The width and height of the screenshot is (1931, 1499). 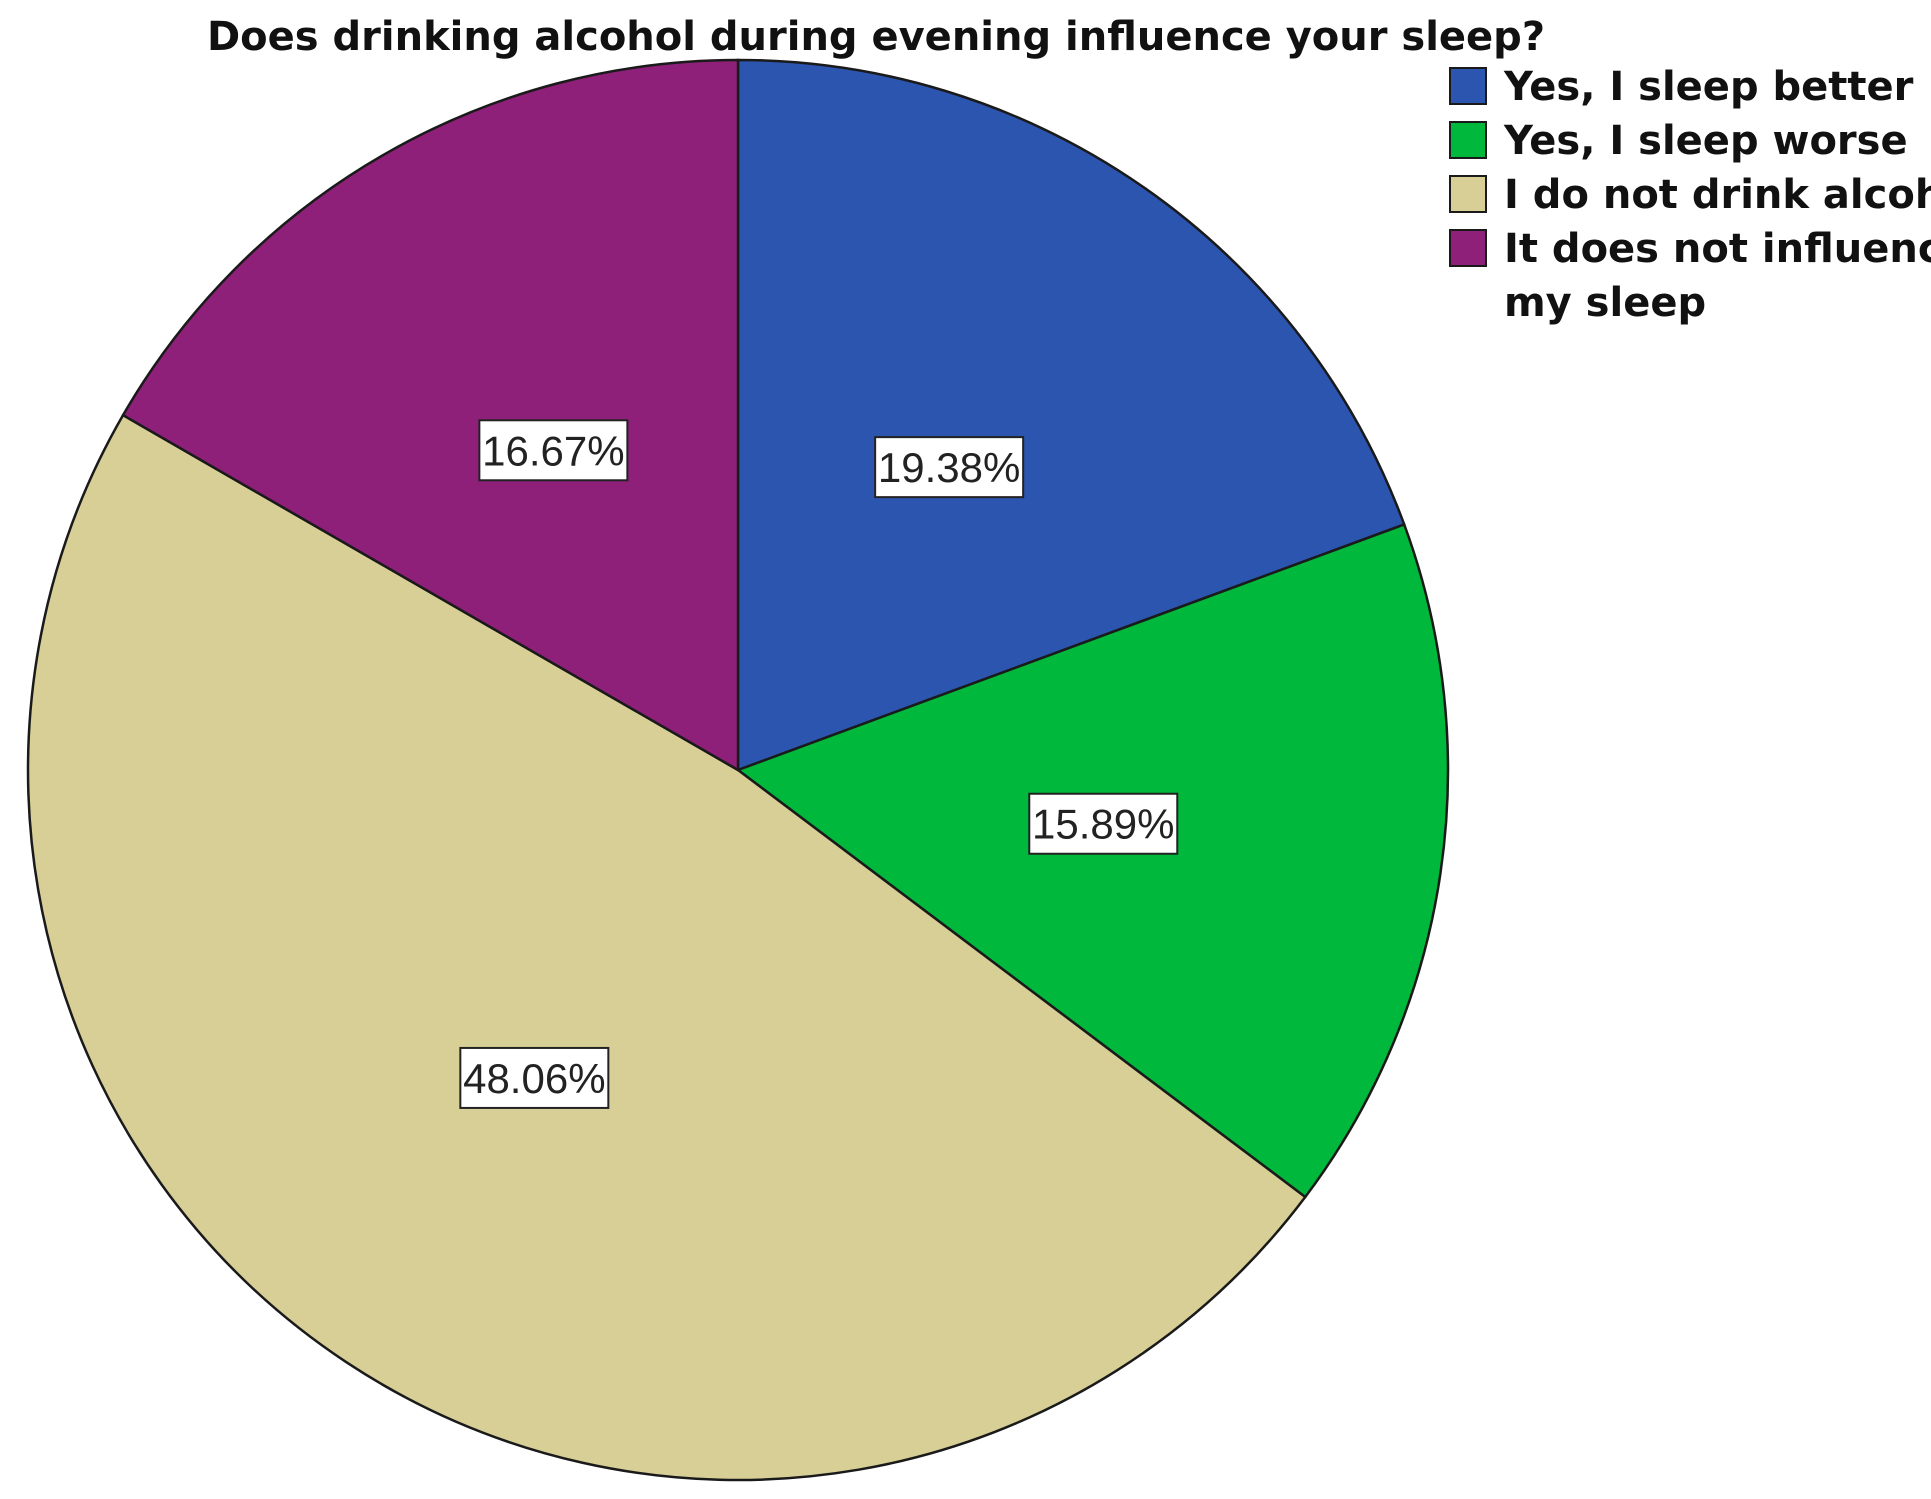 I want to click on data-label: 19.38%, so click(x=949, y=467).